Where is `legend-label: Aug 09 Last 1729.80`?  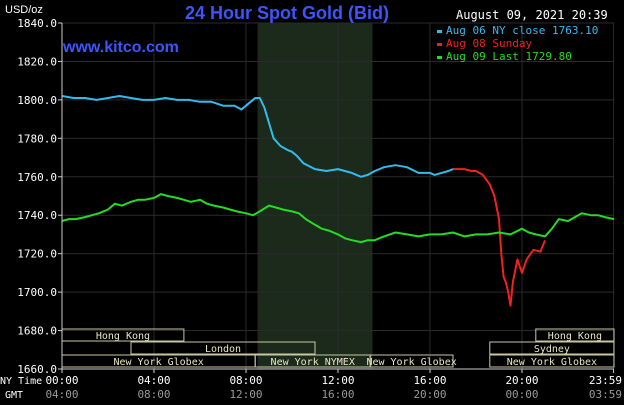 legend-label: Aug 09 Last 1729.80 is located at coordinates (509, 56).